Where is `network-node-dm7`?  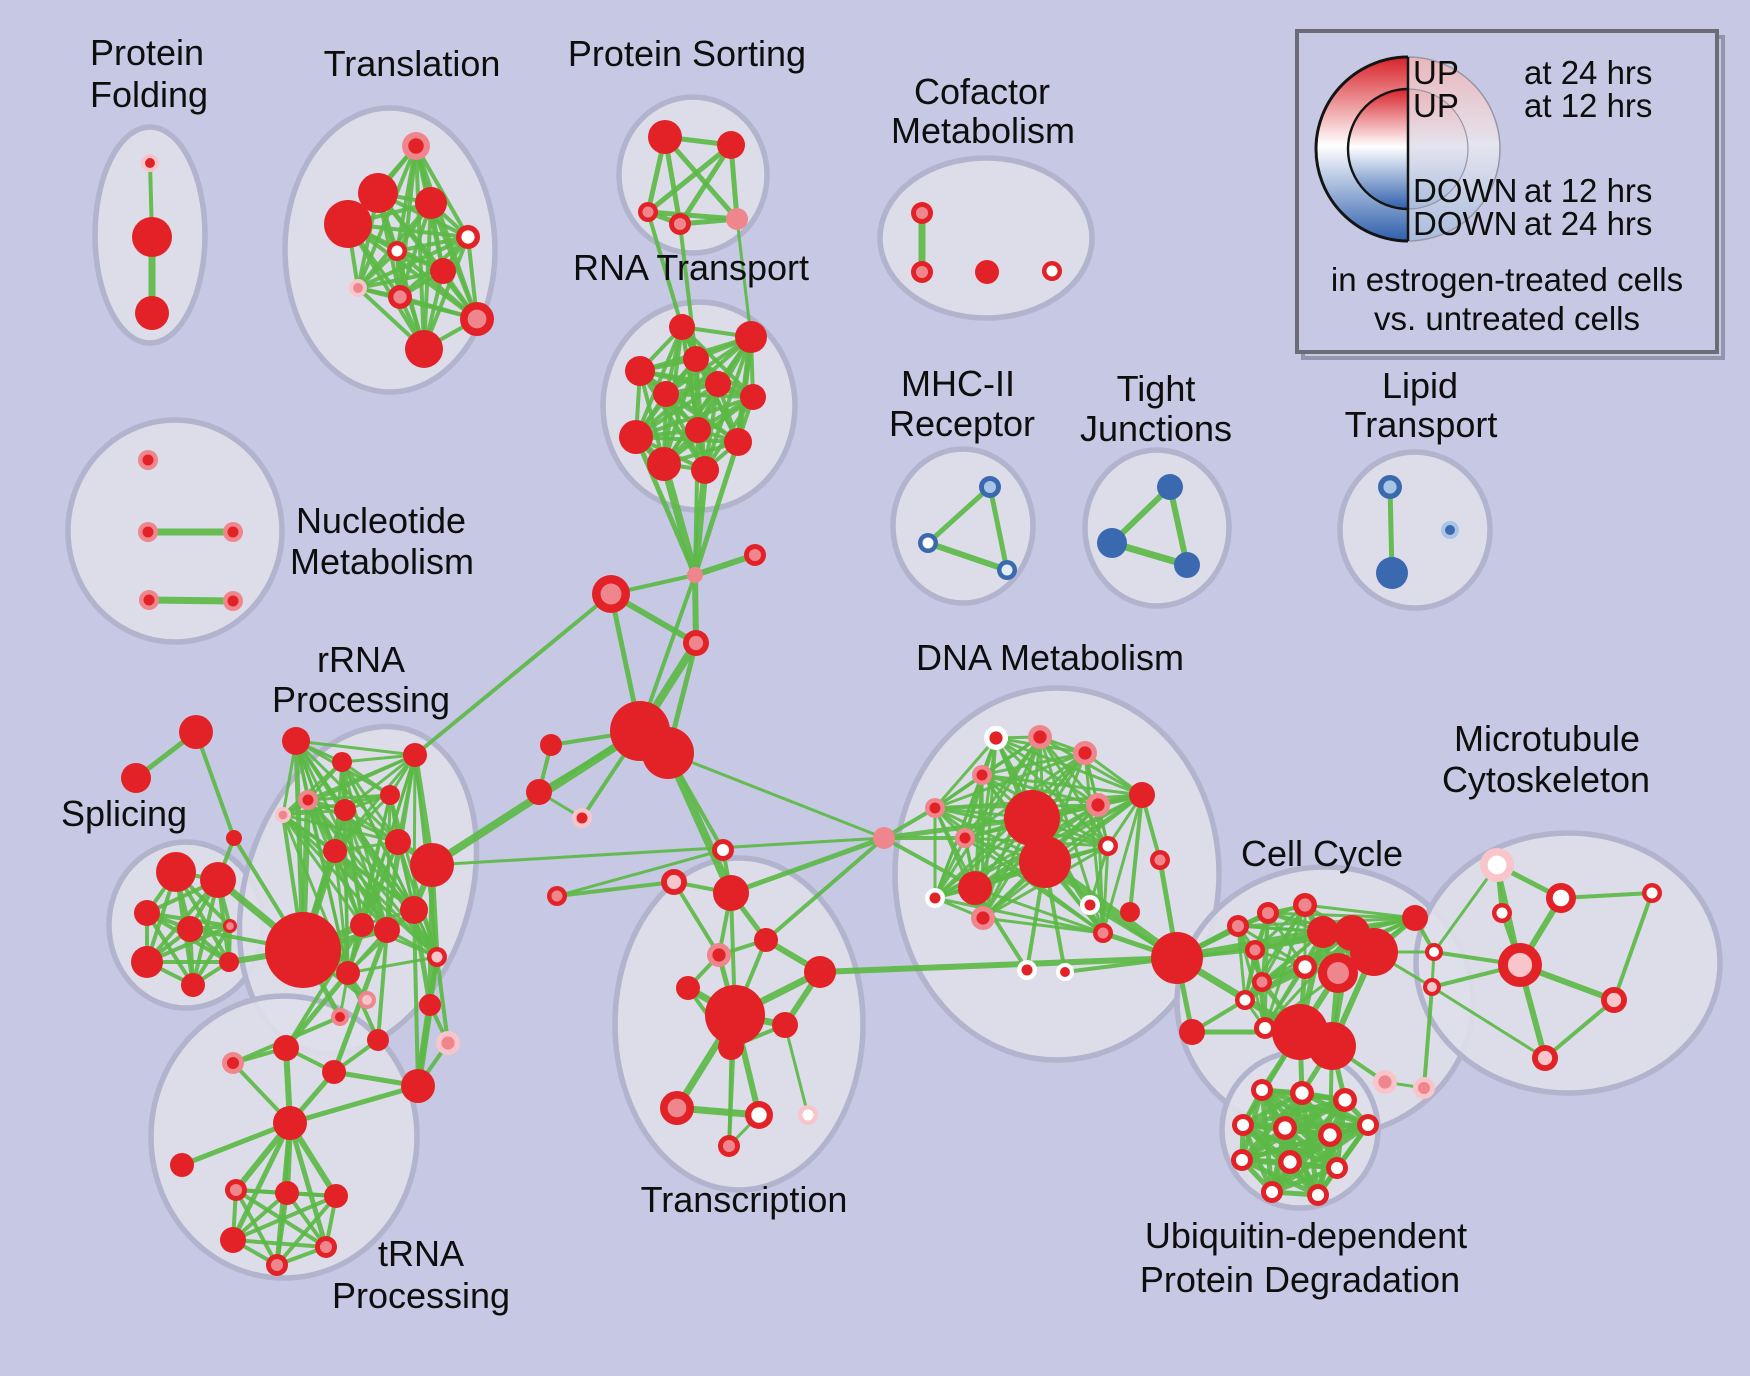
network-node-dm7 is located at coordinates (1045, 862).